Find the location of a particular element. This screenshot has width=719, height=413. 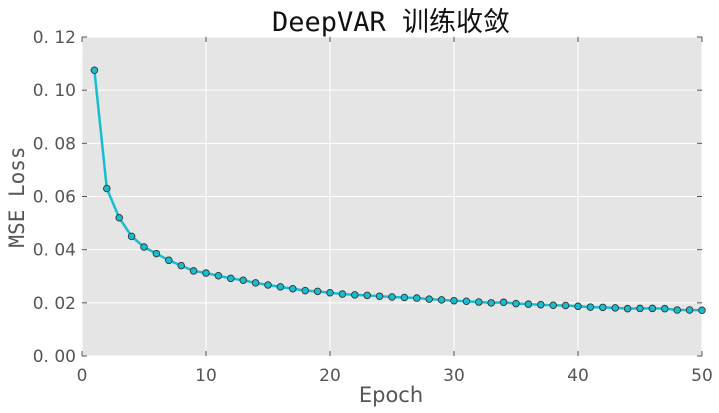

y-tick-label: 0. 02 is located at coordinates (54, 304).